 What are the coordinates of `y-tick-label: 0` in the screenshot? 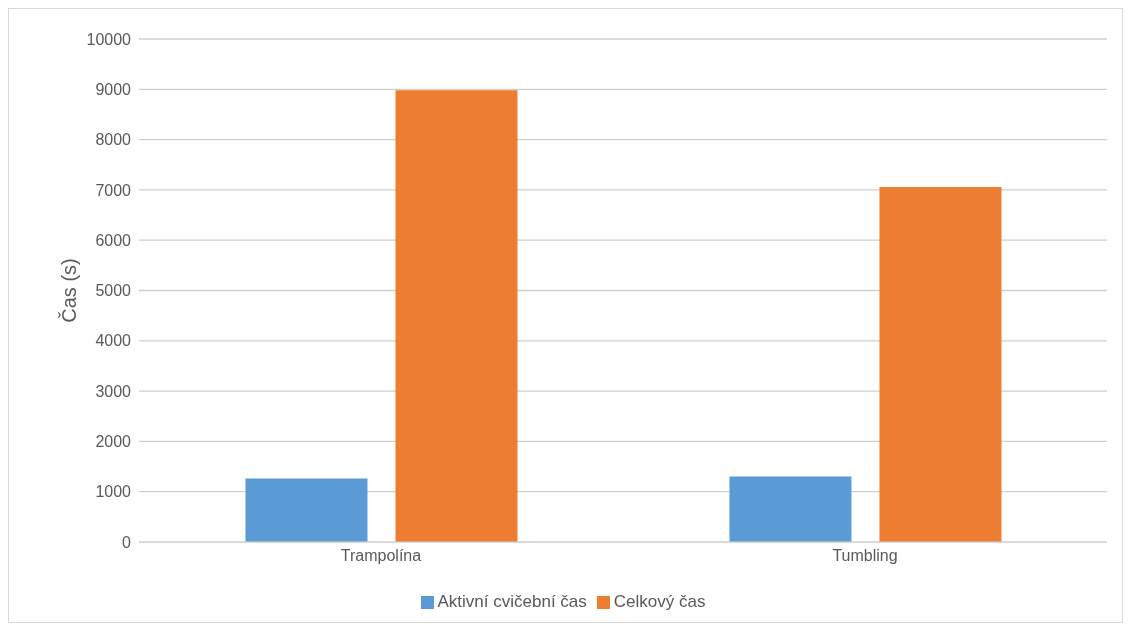 It's located at (127, 542).